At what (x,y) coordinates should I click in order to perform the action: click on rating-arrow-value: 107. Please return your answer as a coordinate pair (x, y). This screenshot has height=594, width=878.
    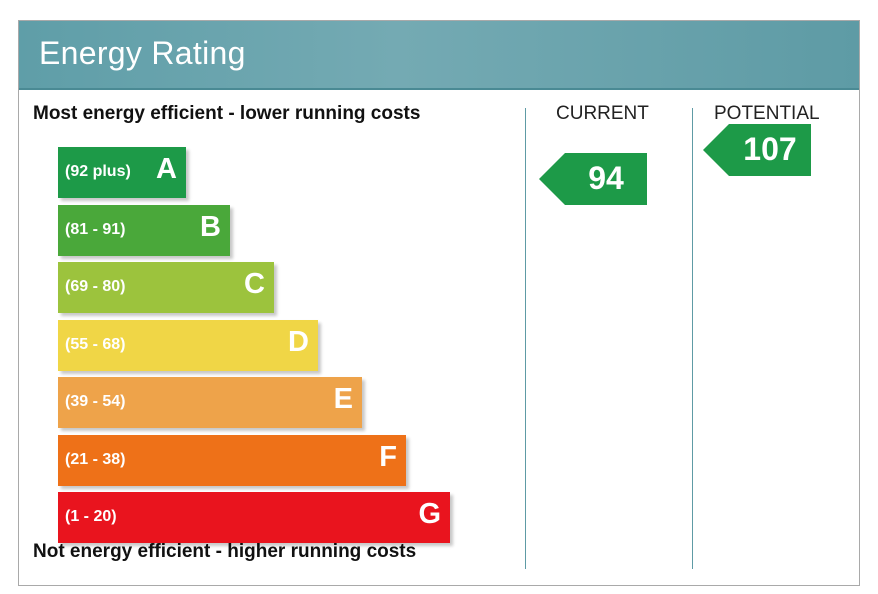
    Looking at the image, I should click on (770, 149).